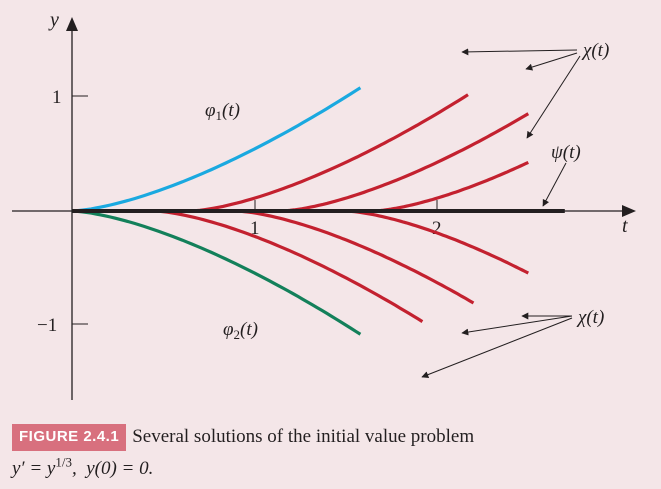 Image resolution: width=661 pixels, height=489 pixels. Describe the element at coordinates (255, 228) in the screenshot. I see `x-tick-label-1: 1` at that location.